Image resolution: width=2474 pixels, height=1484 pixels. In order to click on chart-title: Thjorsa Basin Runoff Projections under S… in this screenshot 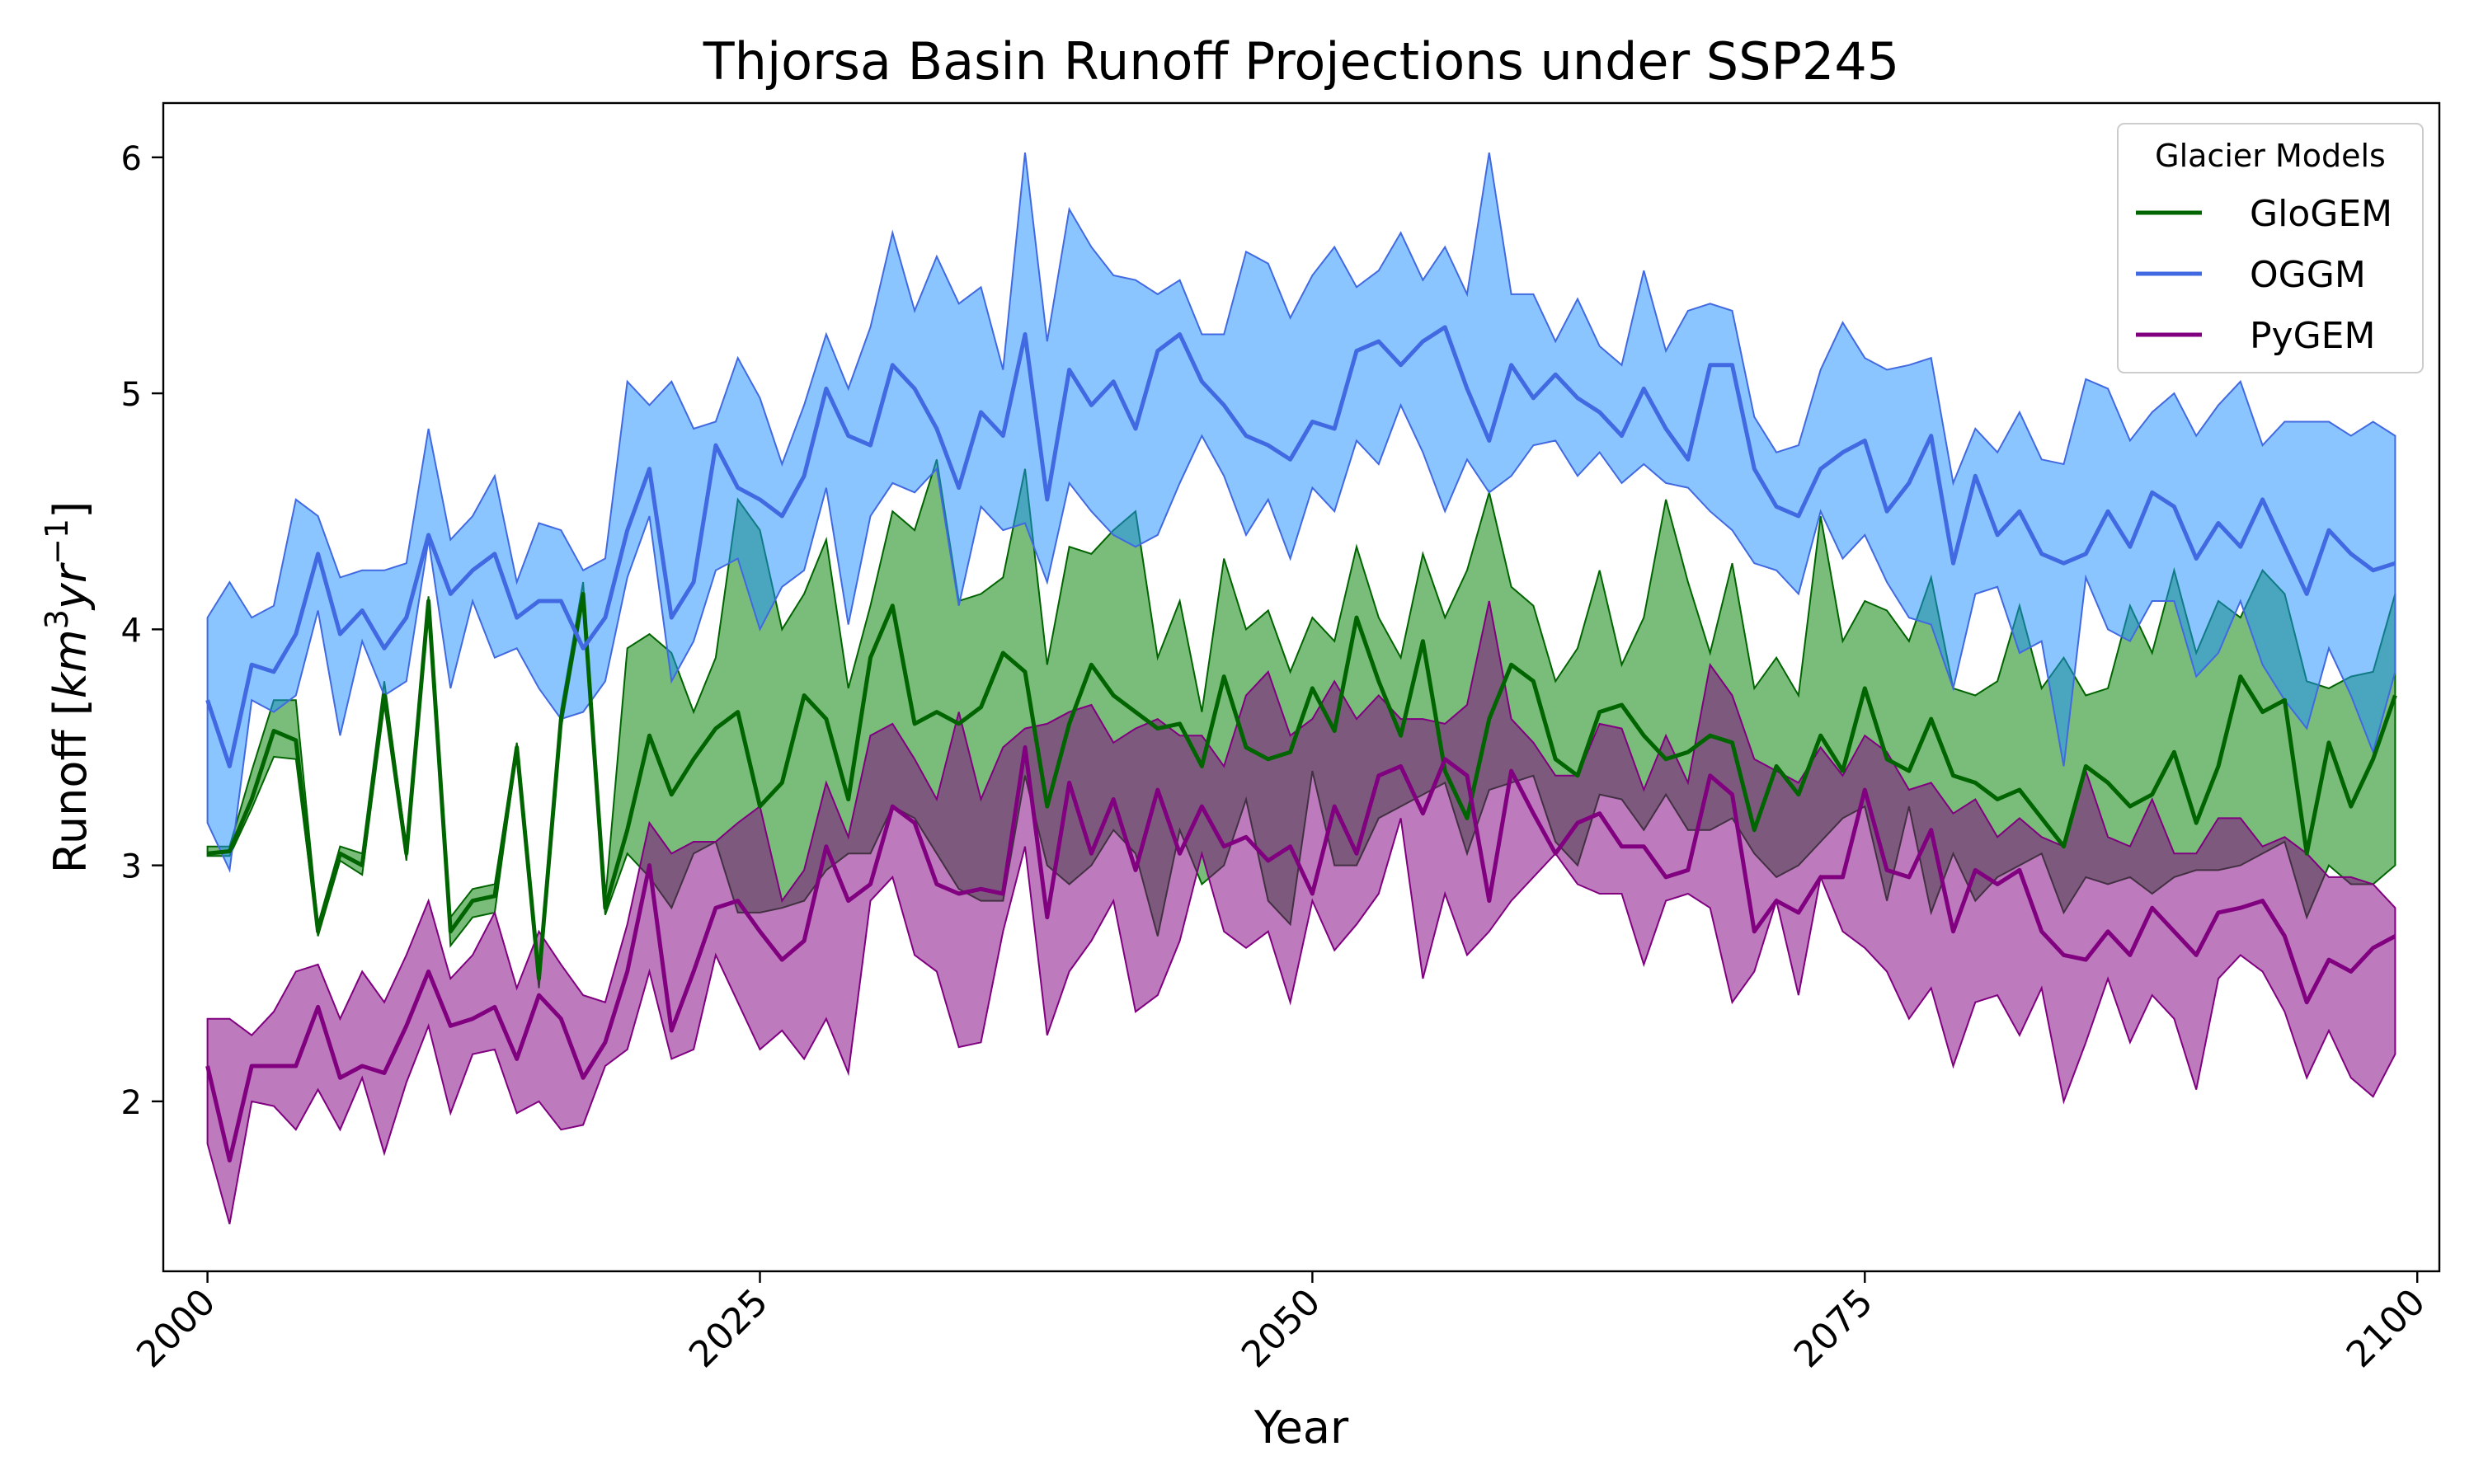, I will do `click(1301, 62)`.